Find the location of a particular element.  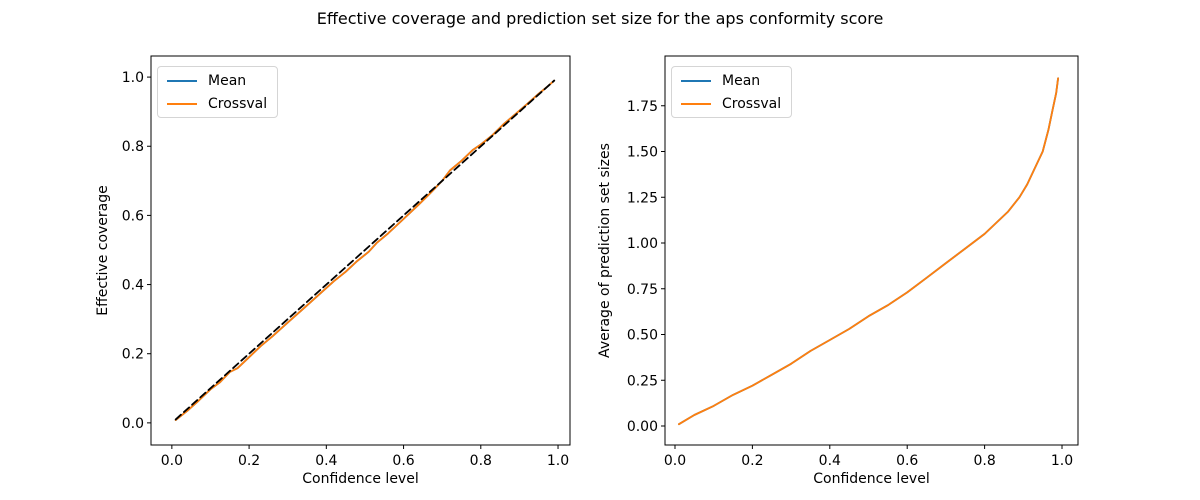

y-tick-label: 0.6 is located at coordinates (133, 216).